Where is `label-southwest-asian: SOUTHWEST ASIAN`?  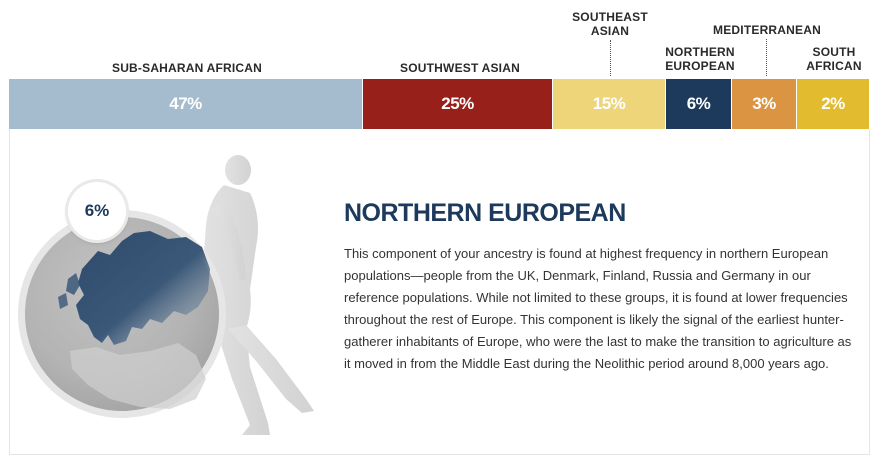
label-southwest-asian: SOUTHWEST ASIAN is located at coordinates (460, 68).